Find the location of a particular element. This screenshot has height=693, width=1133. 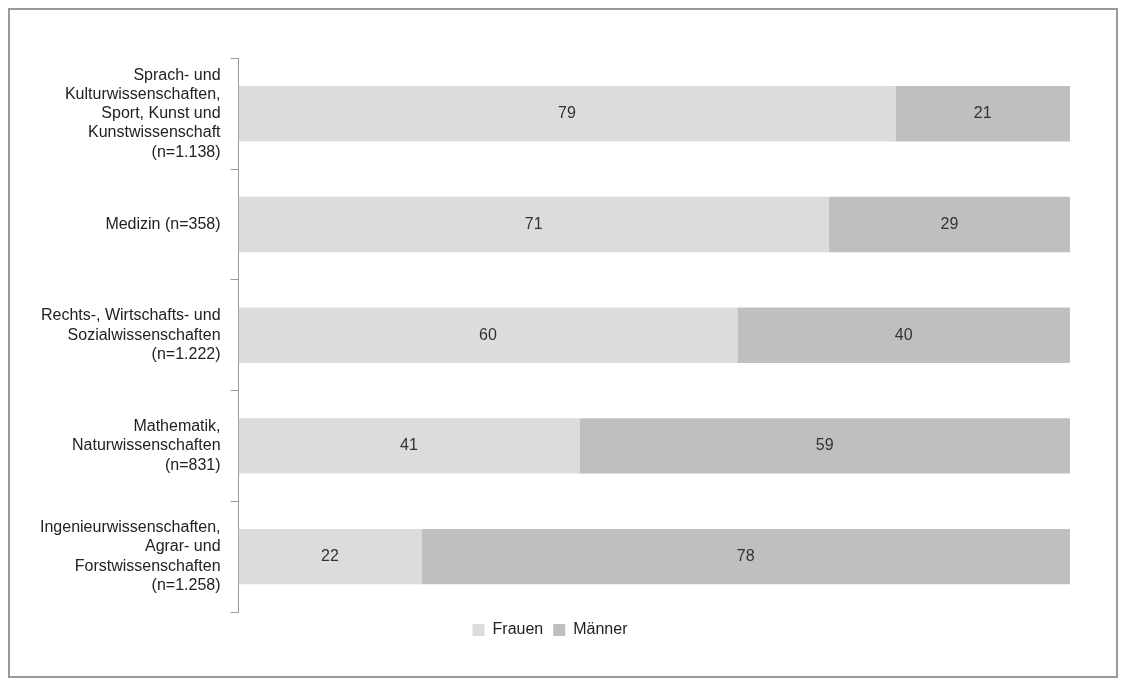

legend-label: Männer is located at coordinates (601, 629).